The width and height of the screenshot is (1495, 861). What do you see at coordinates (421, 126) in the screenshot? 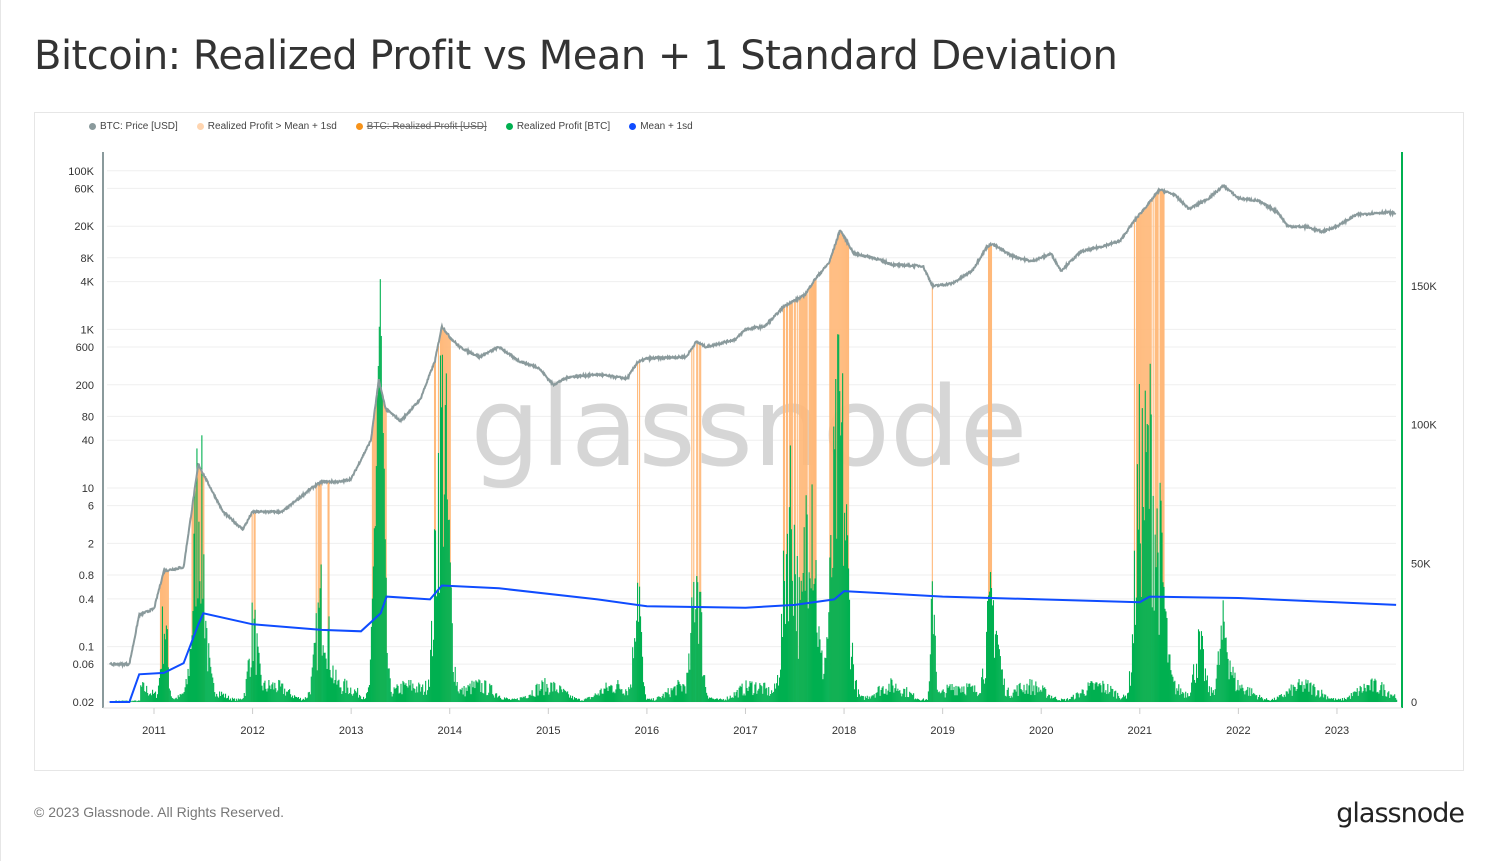
I see `legend-item: BTC: Realized Profit [USD]` at bounding box center [421, 126].